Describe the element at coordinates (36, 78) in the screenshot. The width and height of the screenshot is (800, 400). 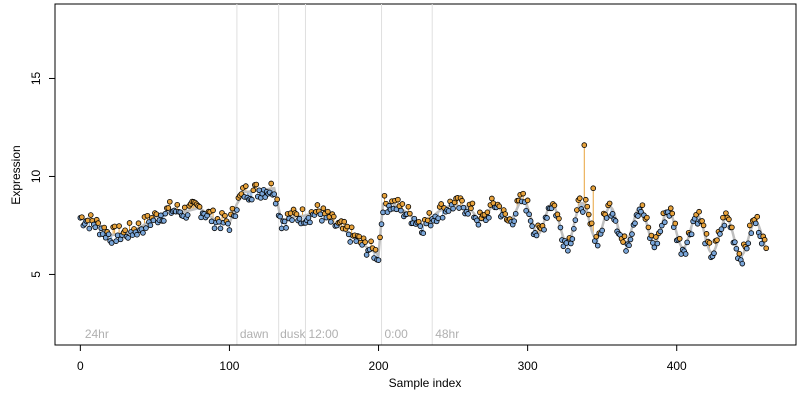
I see `y-tick-label: 15` at that location.